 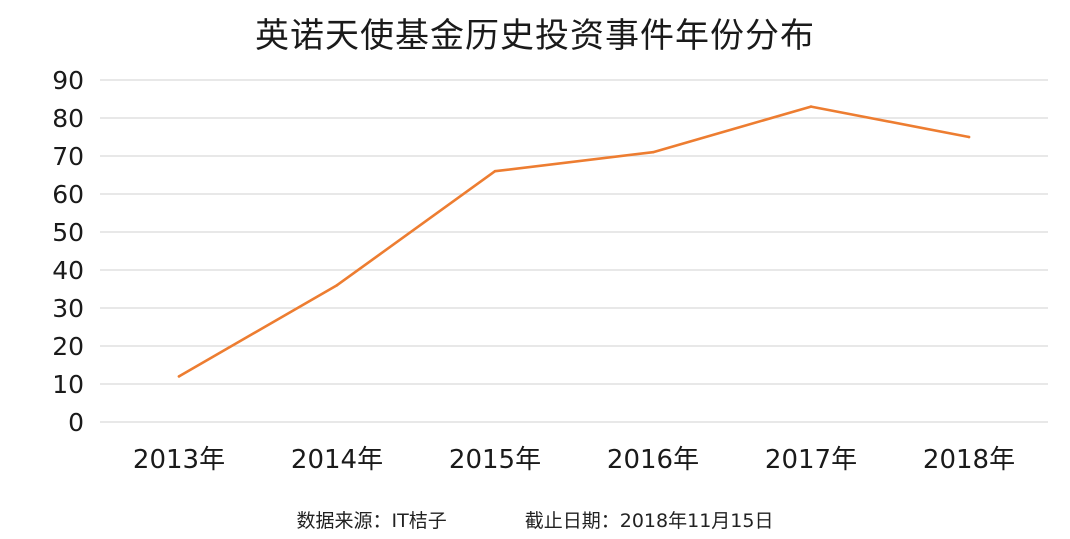 I want to click on chart-title: 英诺天使基金历史投资事件年份分布, so click(x=535, y=36).